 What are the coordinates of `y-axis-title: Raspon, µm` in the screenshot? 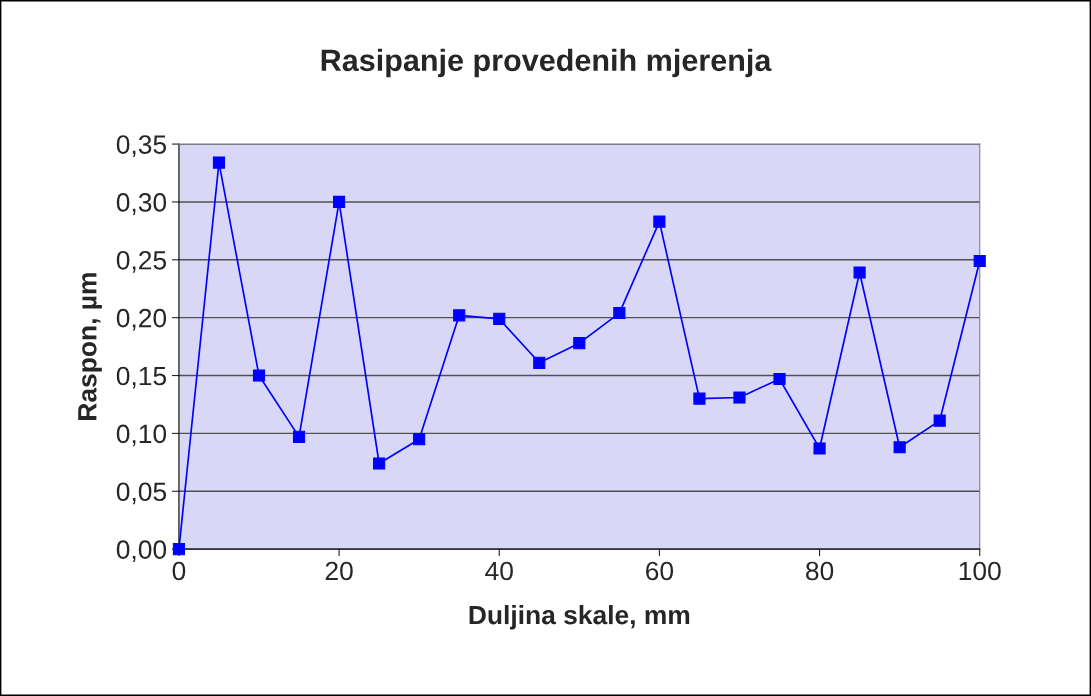 It's located at (90, 346).